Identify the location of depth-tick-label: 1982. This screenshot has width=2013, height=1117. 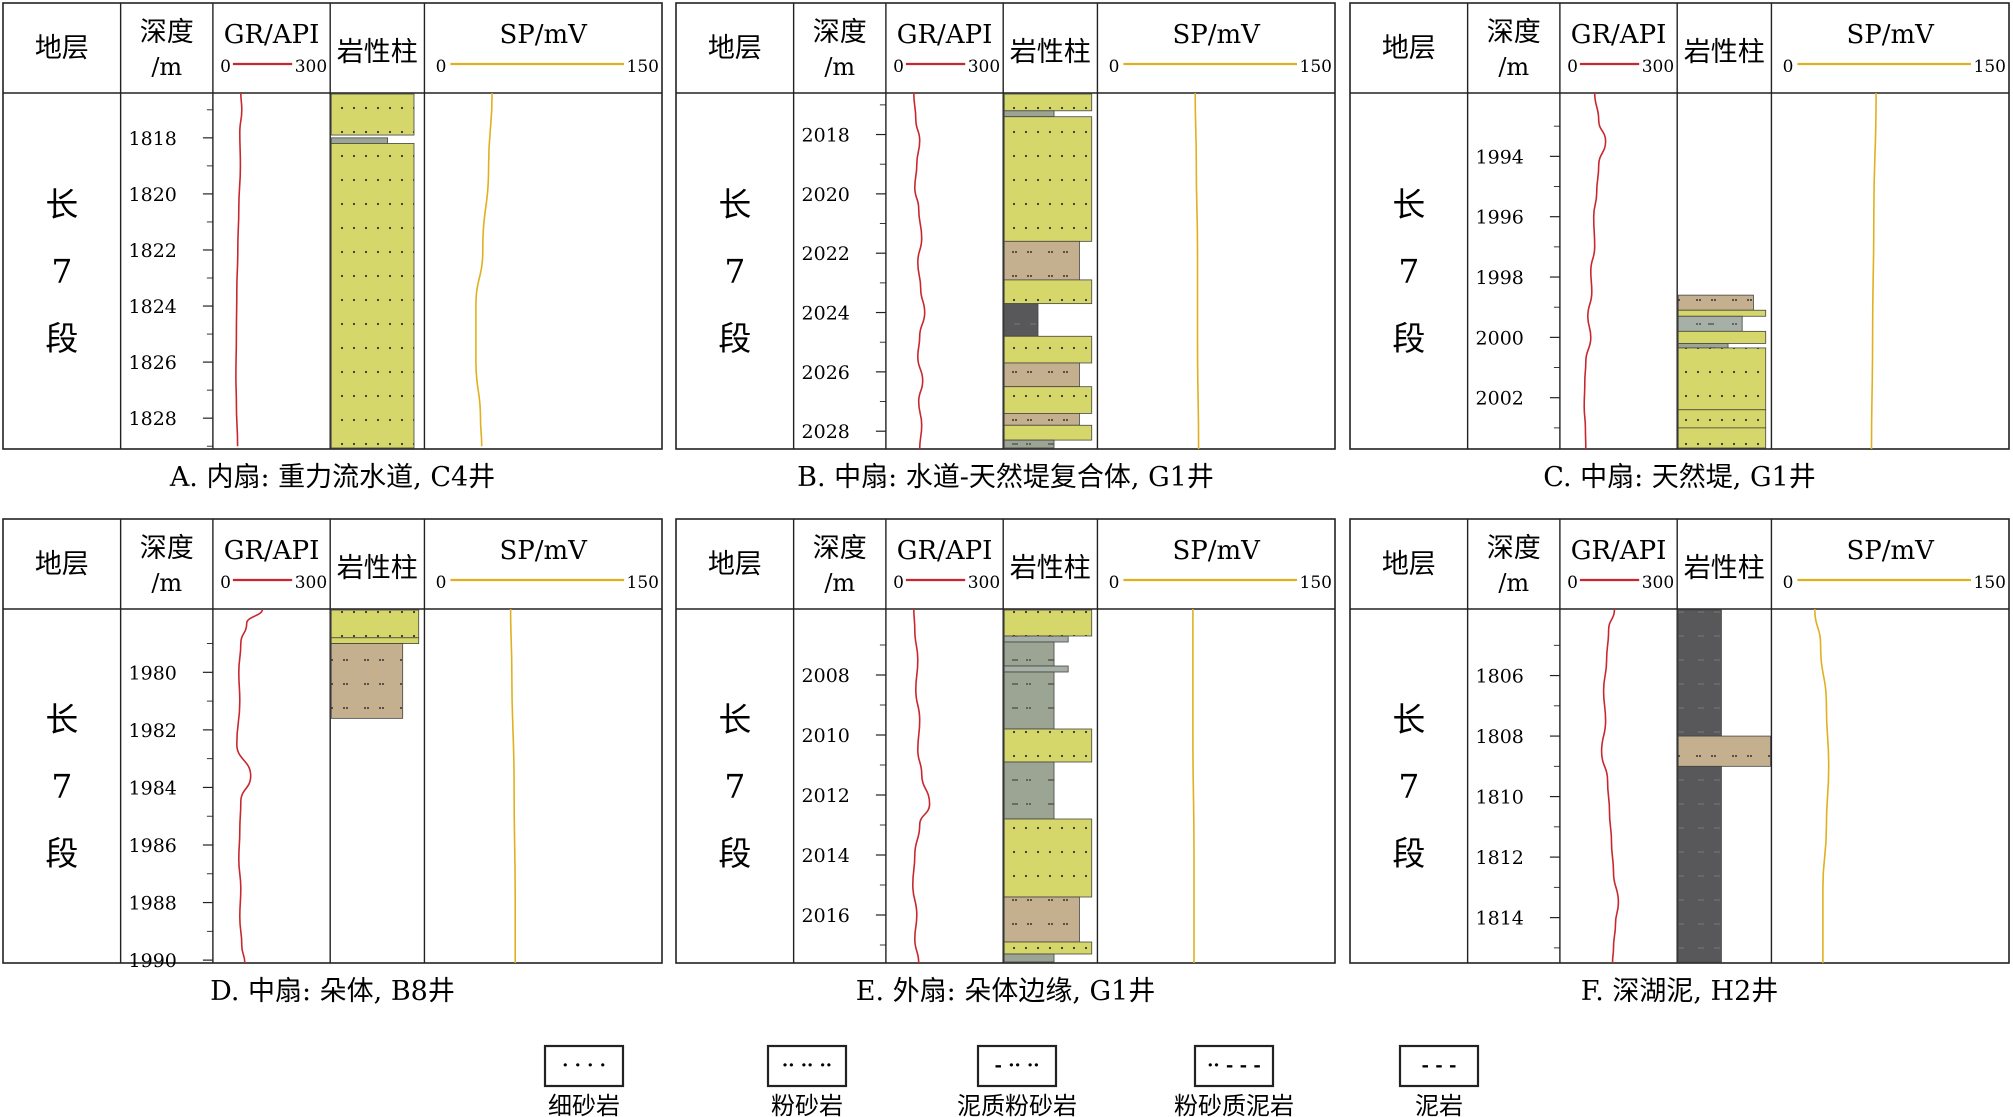
(153, 731).